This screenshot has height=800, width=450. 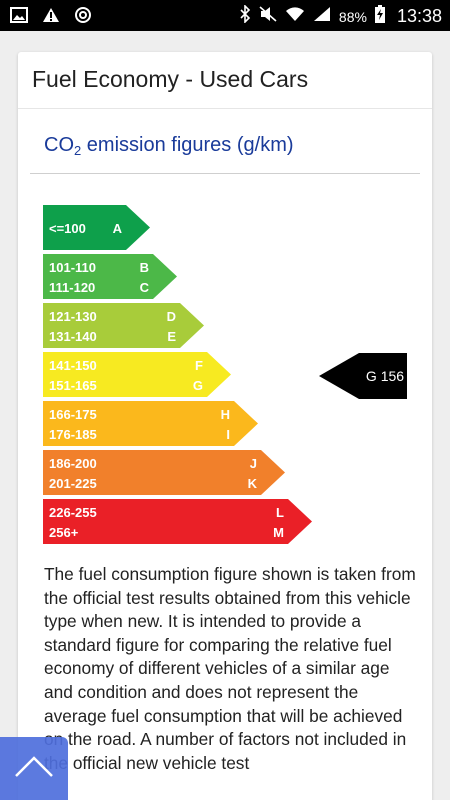 What do you see at coordinates (245, 16) in the screenshot?
I see `bluetooth-icon` at bounding box center [245, 16].